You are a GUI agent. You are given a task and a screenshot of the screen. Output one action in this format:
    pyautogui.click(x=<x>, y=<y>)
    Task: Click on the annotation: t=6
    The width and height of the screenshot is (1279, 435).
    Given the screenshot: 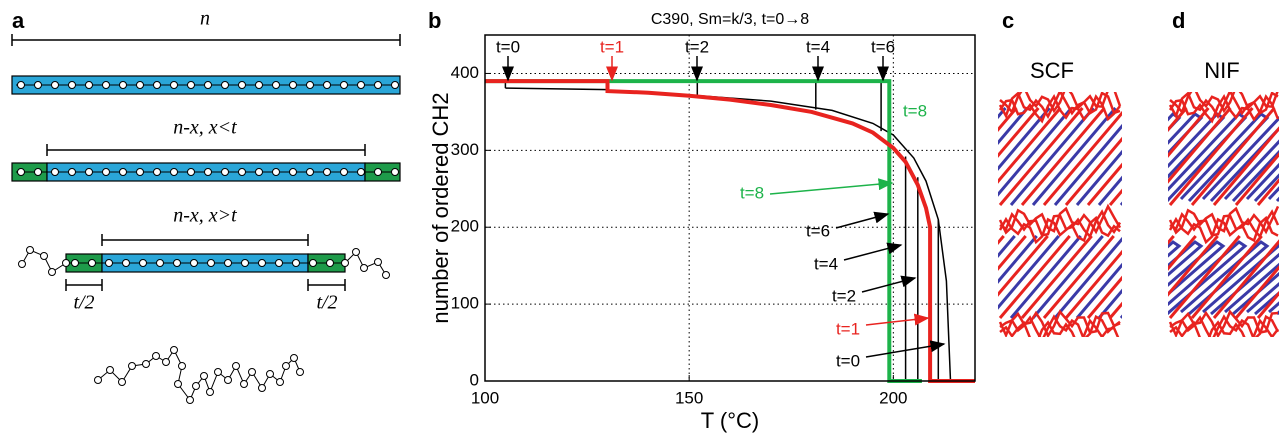 What is the action you would take?
    pyautogui.click(x=818, y=230)
    